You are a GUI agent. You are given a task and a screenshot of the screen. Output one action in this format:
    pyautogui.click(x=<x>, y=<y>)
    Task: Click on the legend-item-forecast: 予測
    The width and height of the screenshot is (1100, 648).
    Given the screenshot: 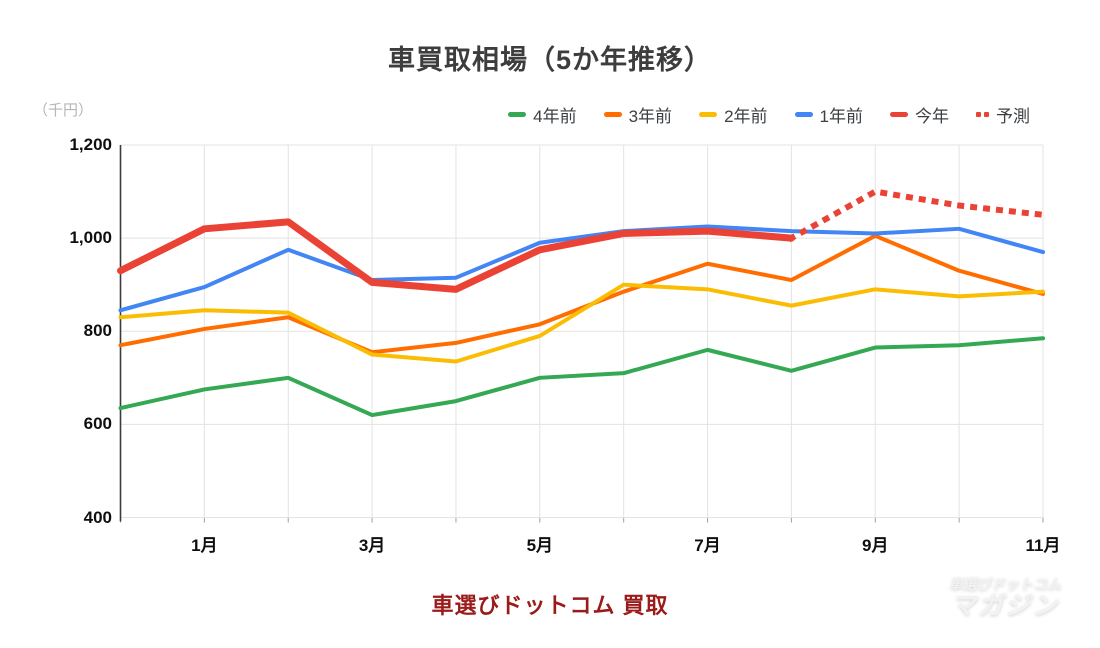 What is the action you would take?
    pyautogui.click(x=1003, y=114)
    